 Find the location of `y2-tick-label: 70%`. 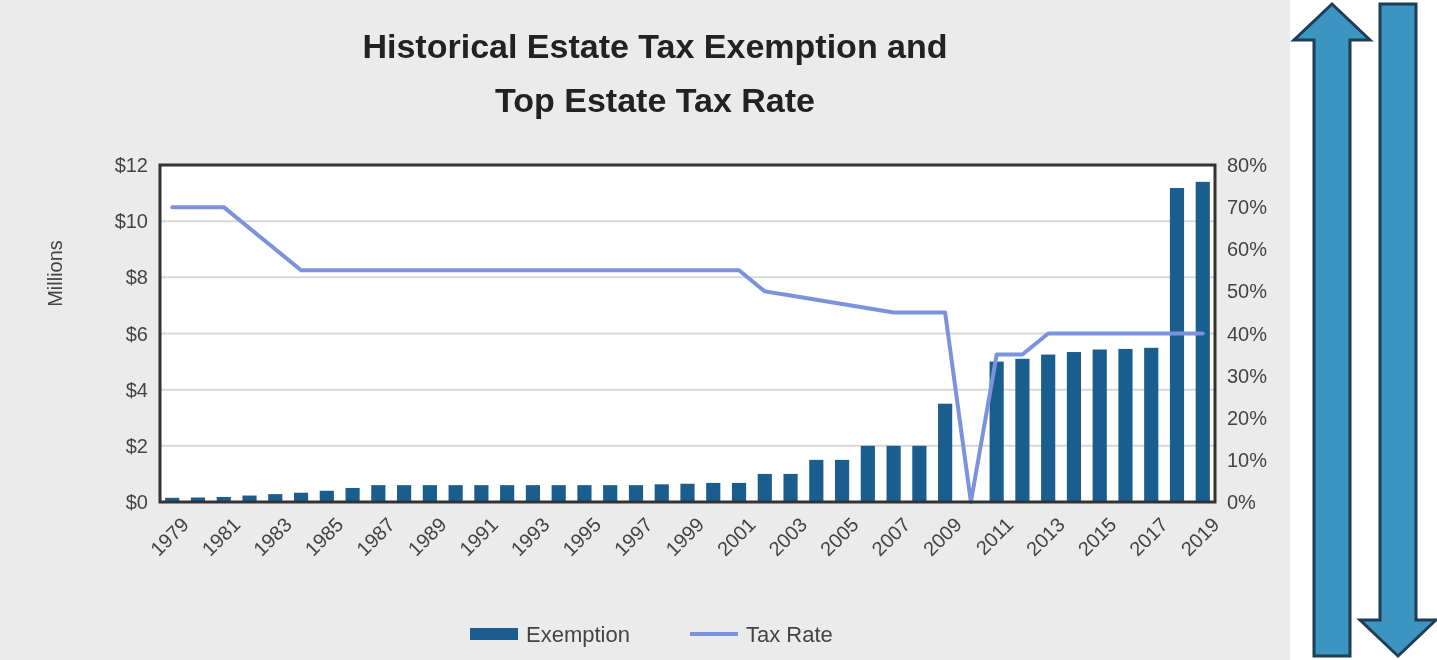

y2-tick-label: 70% is located at coordinates (1247, 207).